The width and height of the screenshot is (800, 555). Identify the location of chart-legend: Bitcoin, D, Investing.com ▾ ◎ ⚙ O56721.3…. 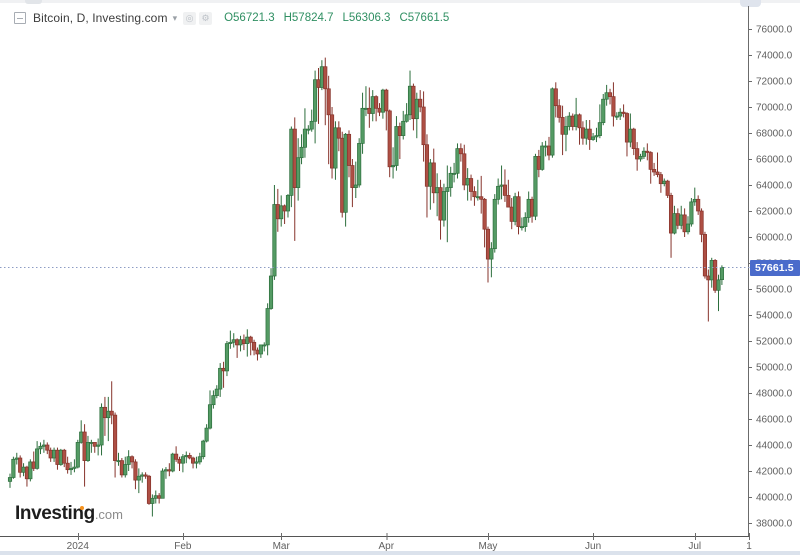
(231, 18).